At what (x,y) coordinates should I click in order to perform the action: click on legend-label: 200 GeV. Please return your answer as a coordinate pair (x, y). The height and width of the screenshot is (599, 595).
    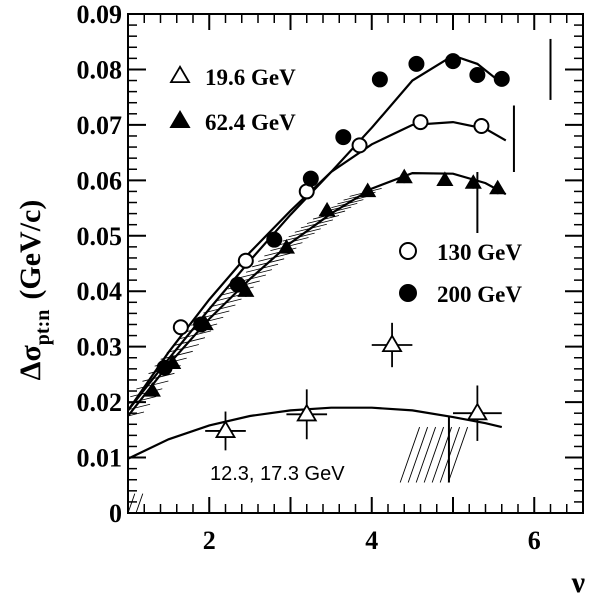
    Looking at the image, I should click on (479, 294).